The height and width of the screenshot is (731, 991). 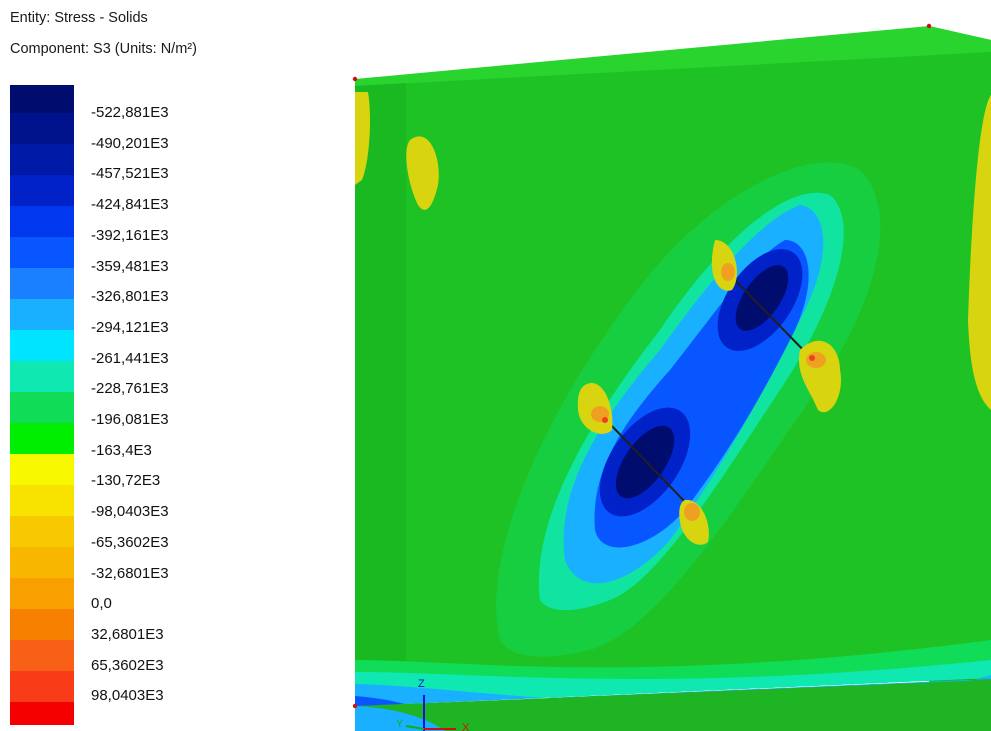 What do you see at coordinates (130, 297) in the screenshot?
I see `legend-label: -326,801E3` at bounding box center [130, 297].